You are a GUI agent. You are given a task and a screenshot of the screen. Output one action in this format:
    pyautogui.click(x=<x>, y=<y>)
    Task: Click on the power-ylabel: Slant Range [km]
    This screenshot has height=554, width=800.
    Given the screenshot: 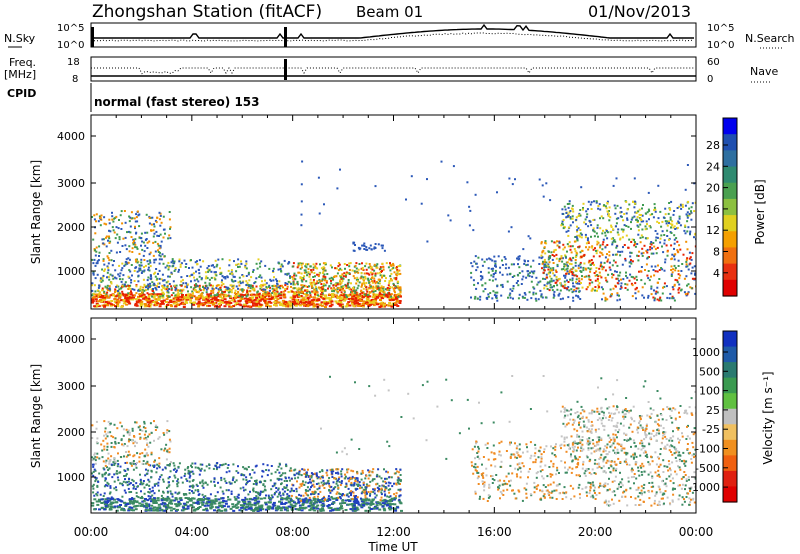 What is the action you would take?
    pyautogui.click(x=36, y=212)
    